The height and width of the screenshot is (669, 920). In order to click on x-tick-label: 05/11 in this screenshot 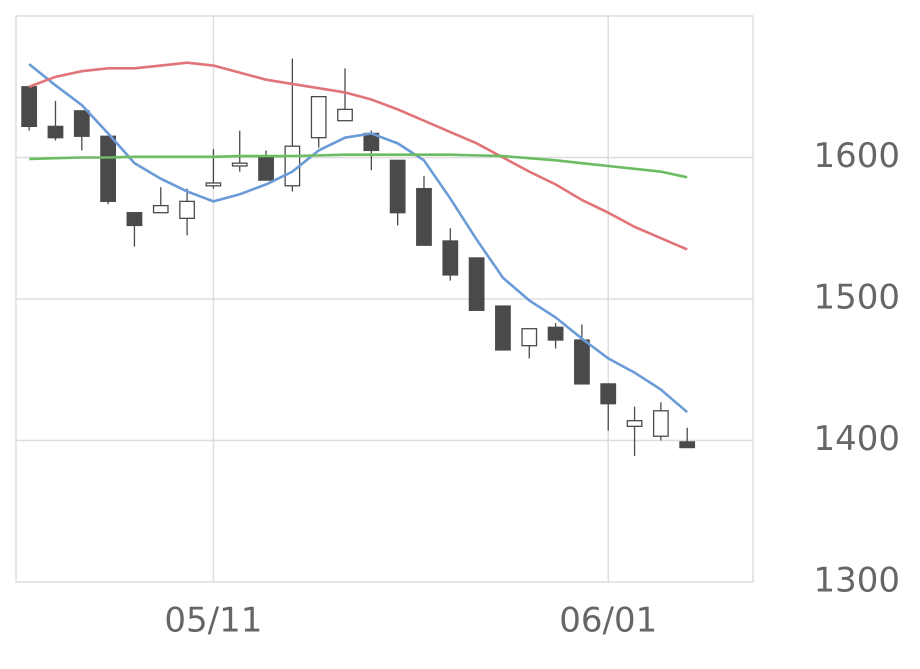, I will do `click(213, 621)`.